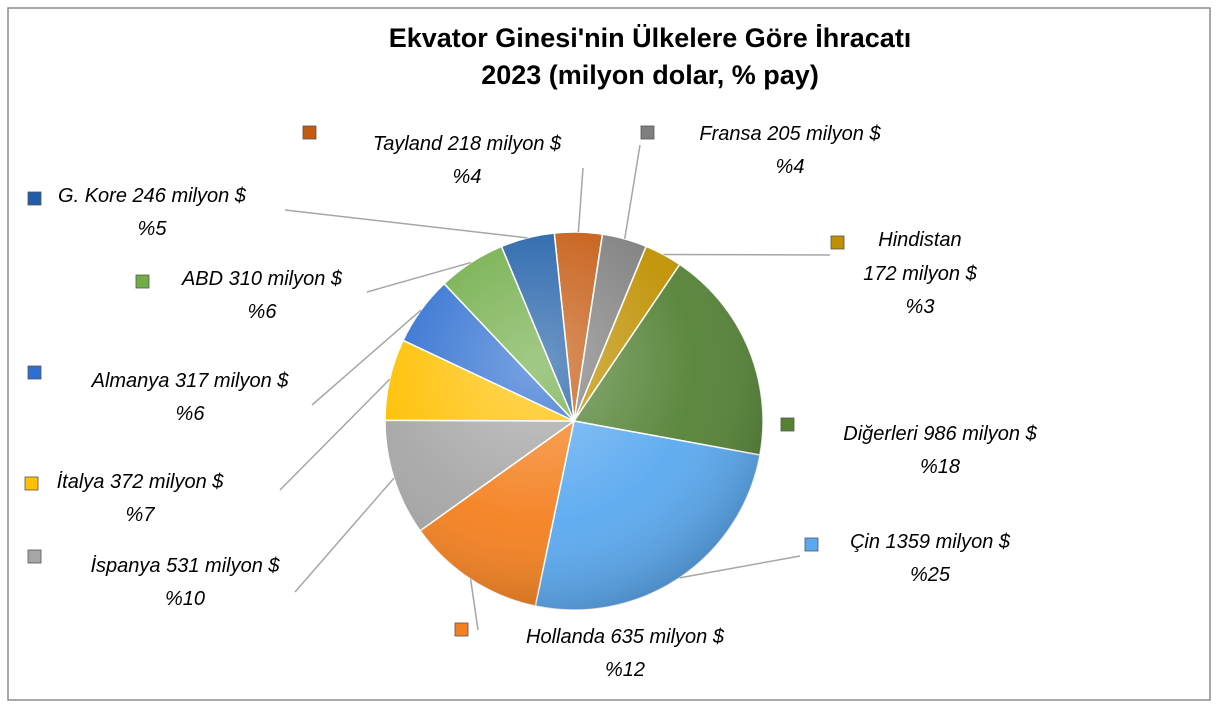 The height and width of the screenshot is (709, 1219). I want to click on value-label: 531 milyon $, so click(223, 566).